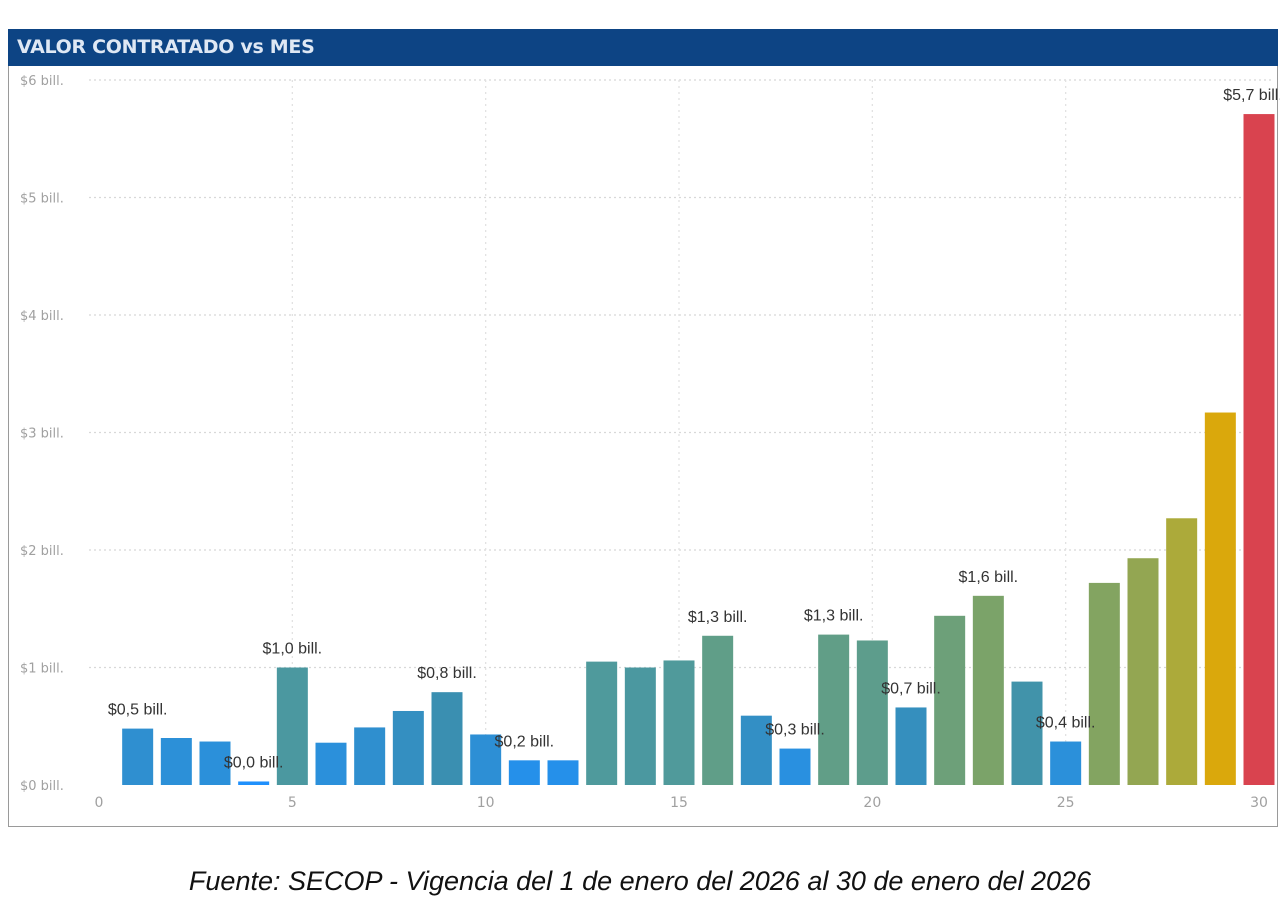  Describe the element at coordinates (834, 616) in the screenshot. I see `data-label-day-19: $1,3 bill.` at that location.